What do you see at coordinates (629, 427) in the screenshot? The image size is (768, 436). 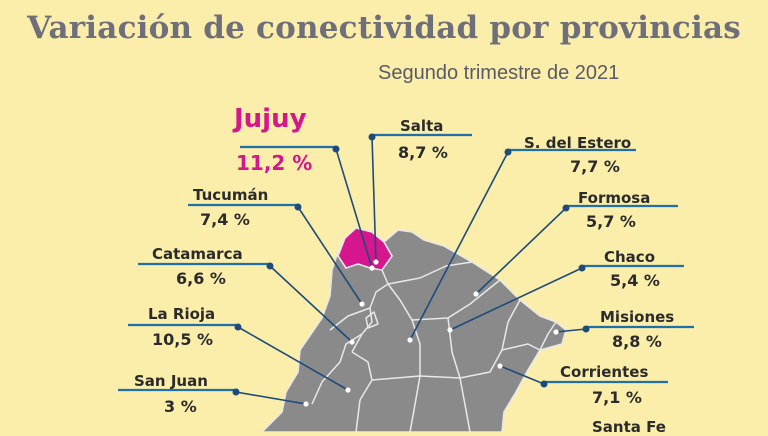 I see `label-santafe-name: Santa Fe` at bounding box center [629, 427].